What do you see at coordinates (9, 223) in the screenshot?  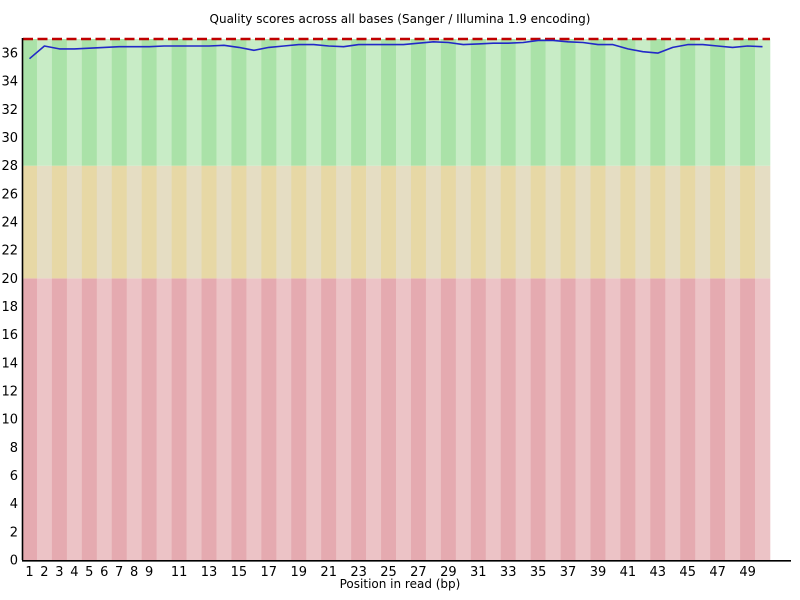 I see `y-tick-label: 24` at bounding box center [9, 223].